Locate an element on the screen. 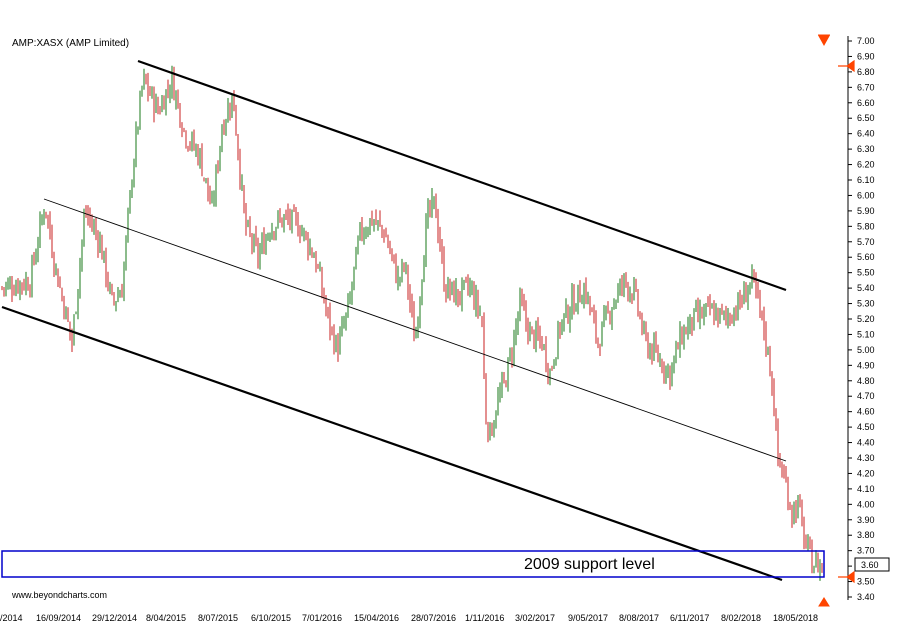 This screenshot has height=630, width=904. y-tick-label: 6.20 is located at coordinates (866, 165).